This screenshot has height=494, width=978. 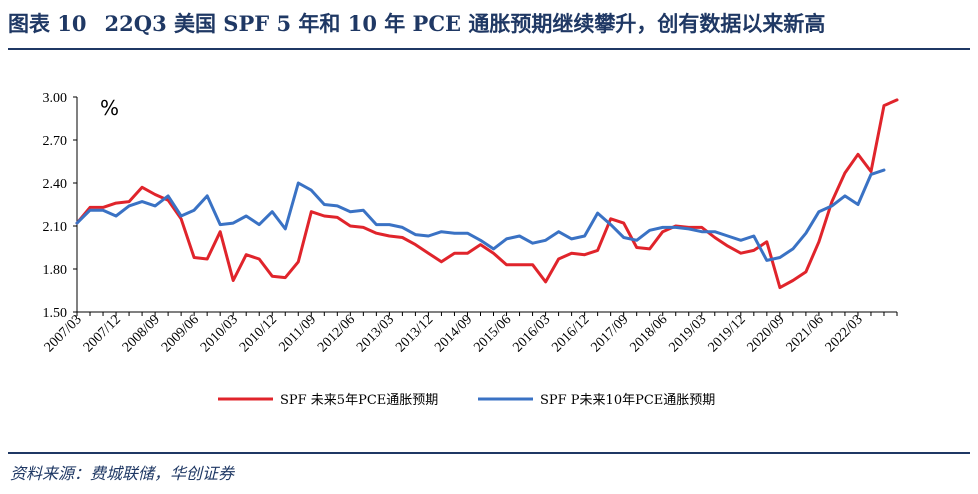 I want to click on x-tick-label: 2017/09, so click(x=609, y=333).